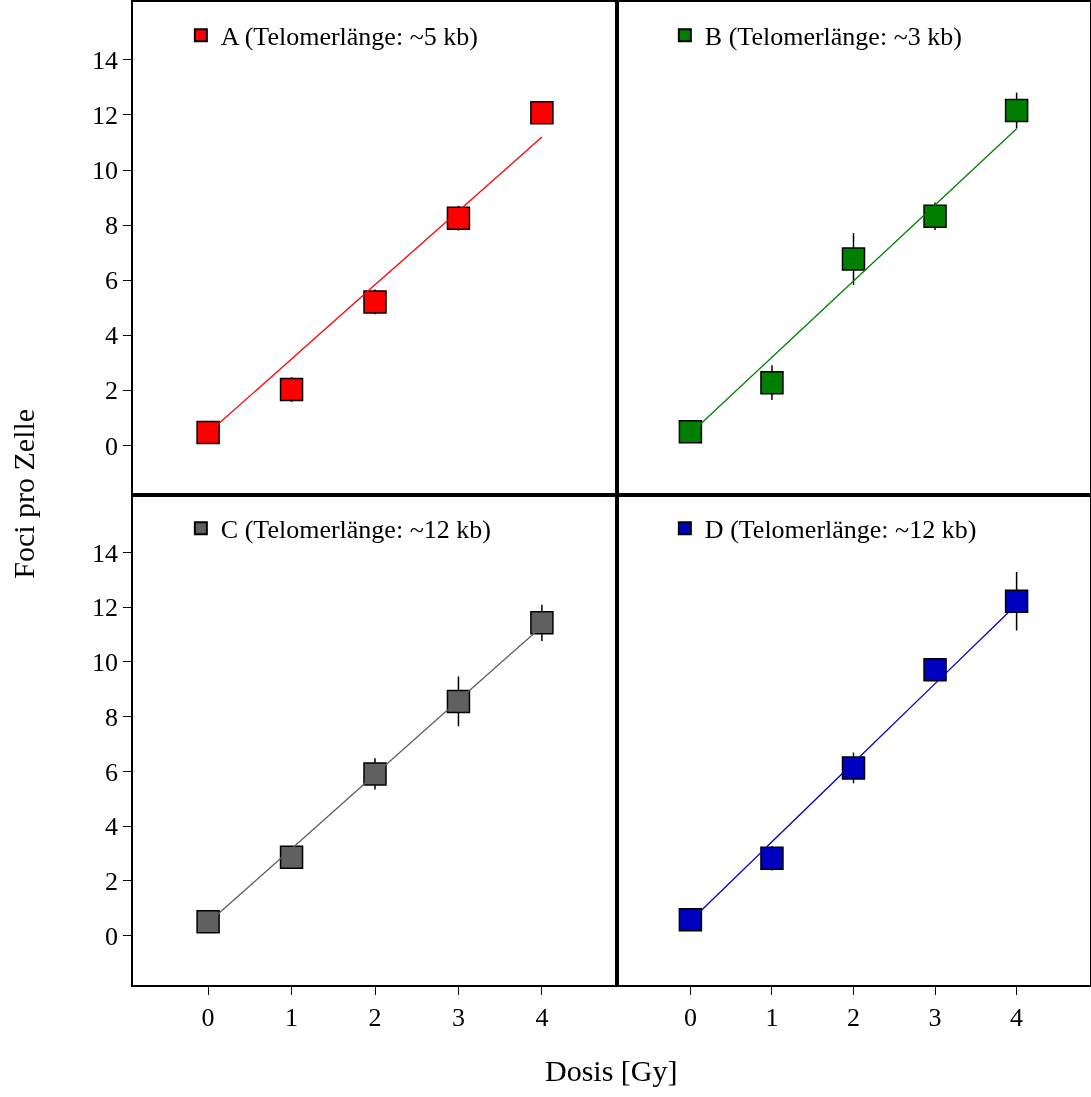 Image resolution: width=1091 pixels, height=1097 pixels. I want to click on legend-label: C (Telomerlänge: ~12 kb), so click(355, 530).